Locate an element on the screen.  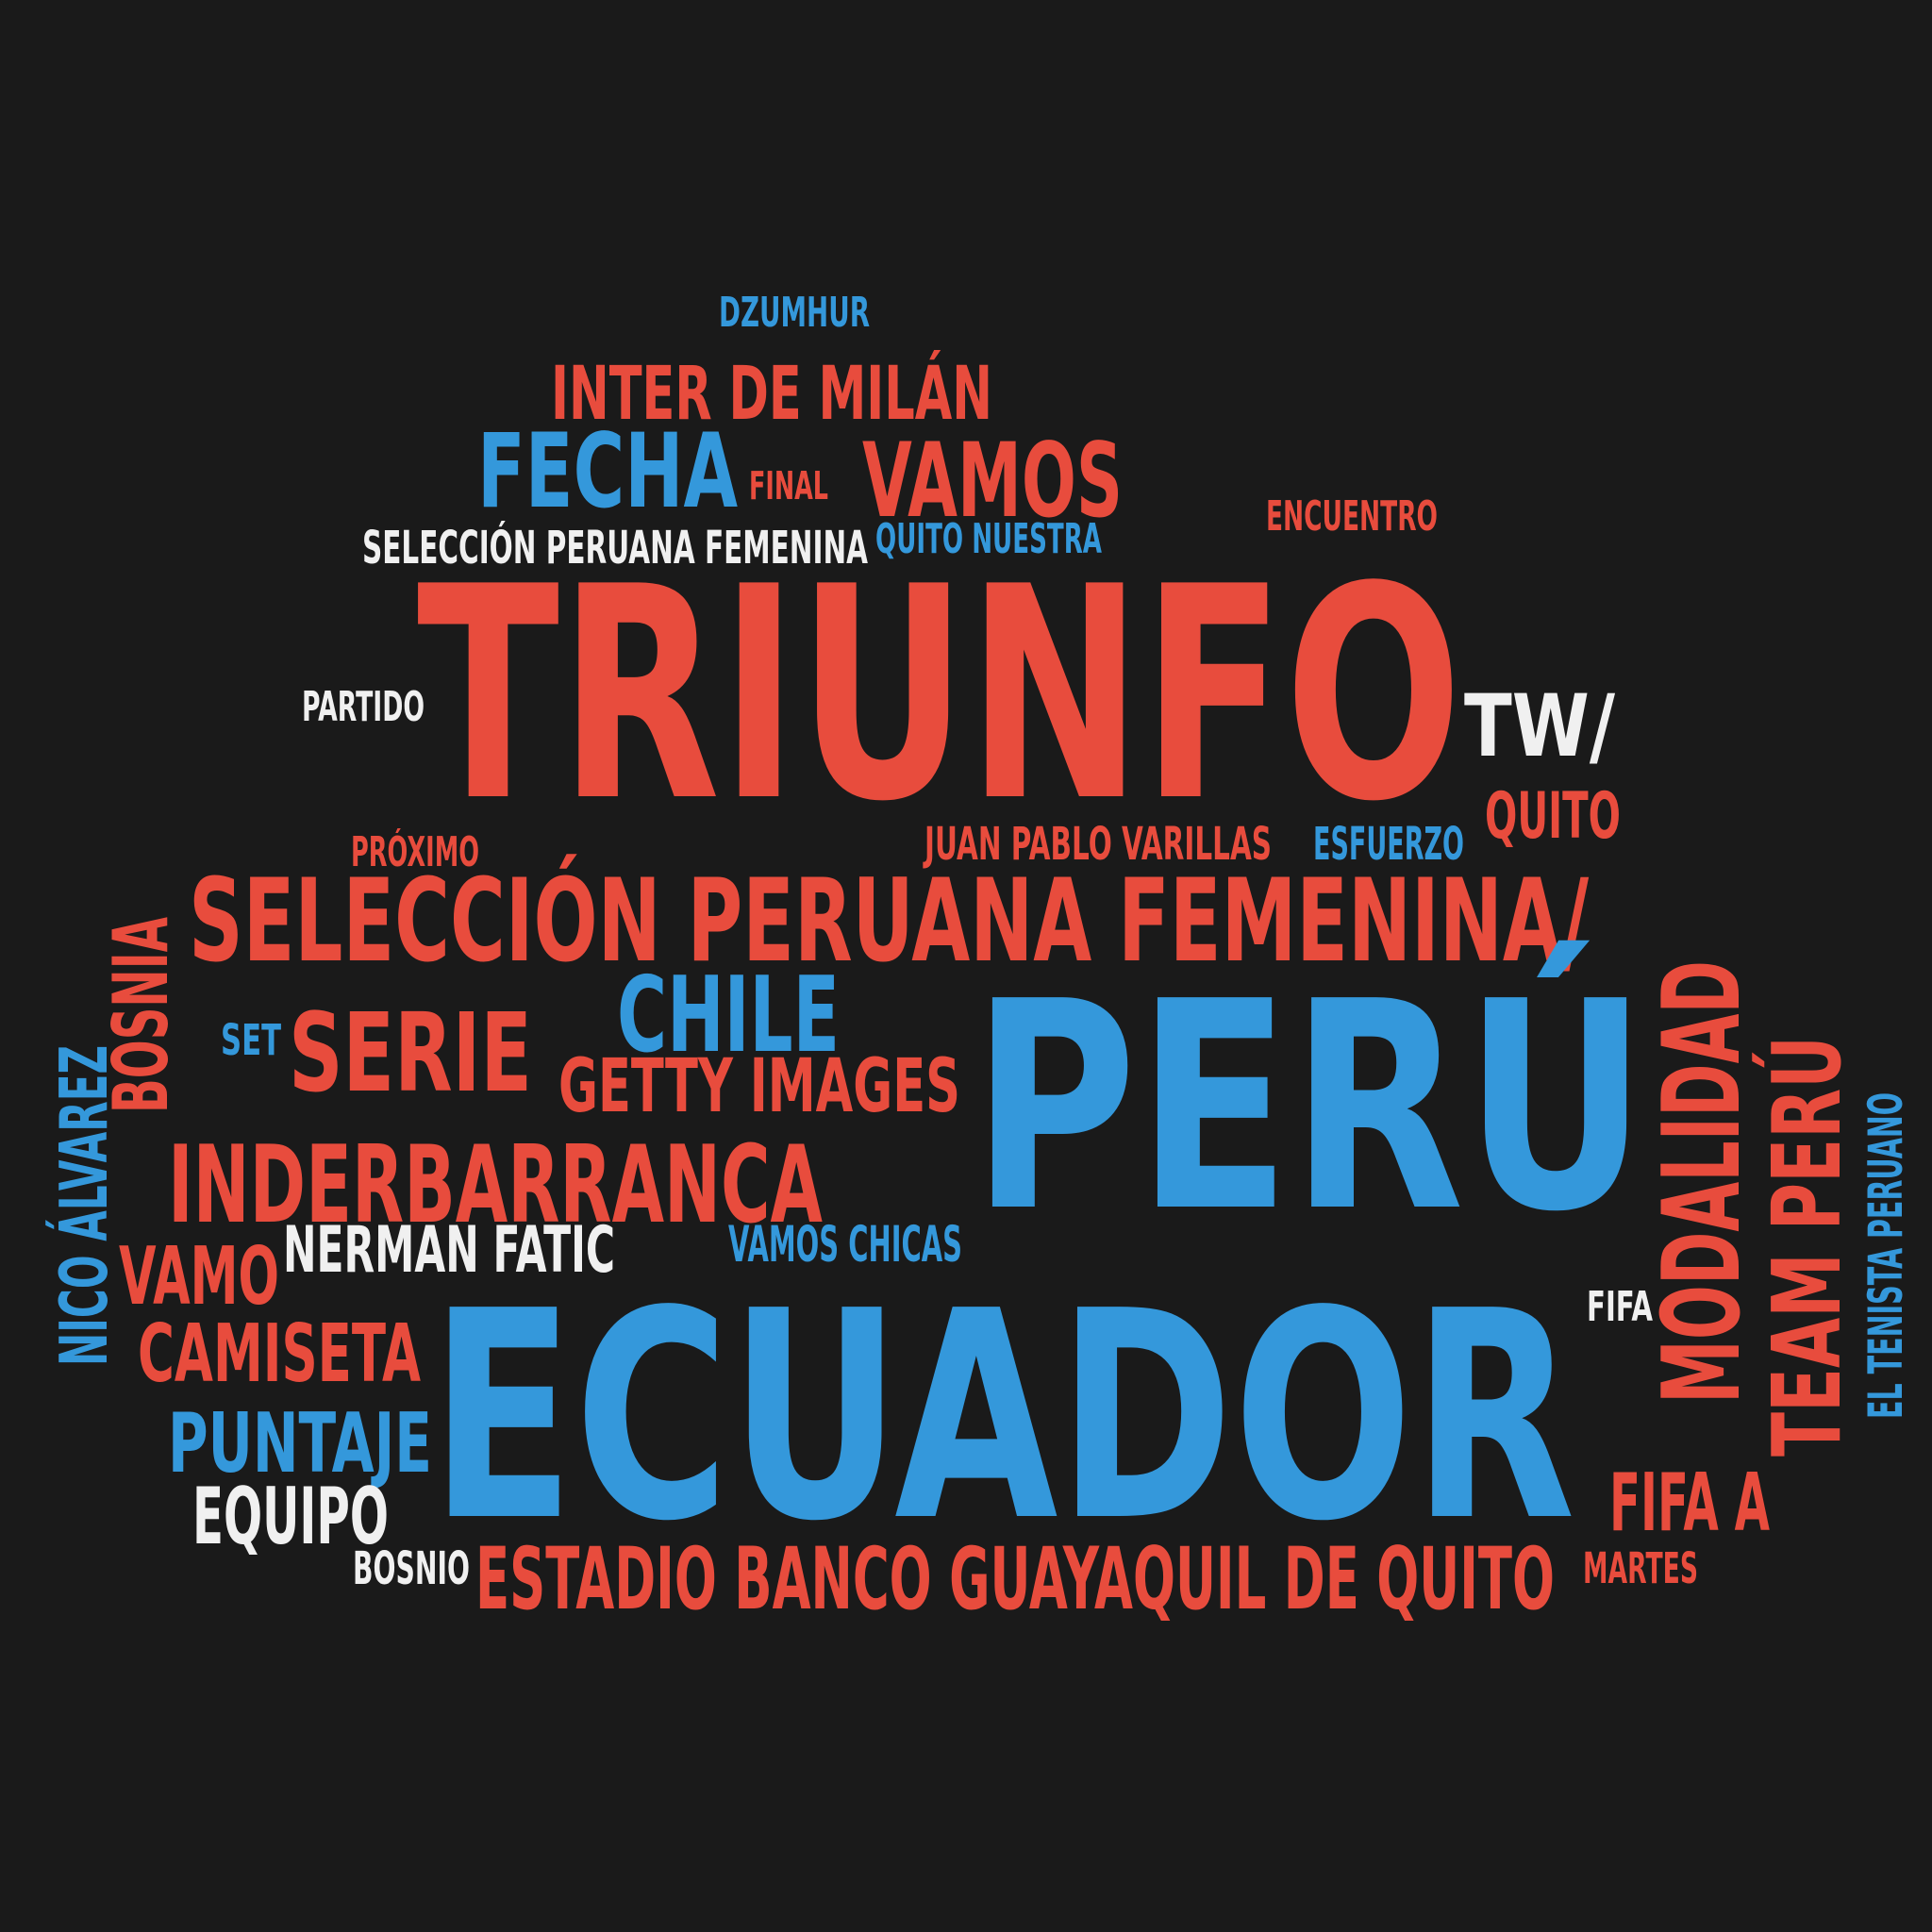
word-inderbarranca: INDERBARRANCA is located at coordinates (496, 1185).